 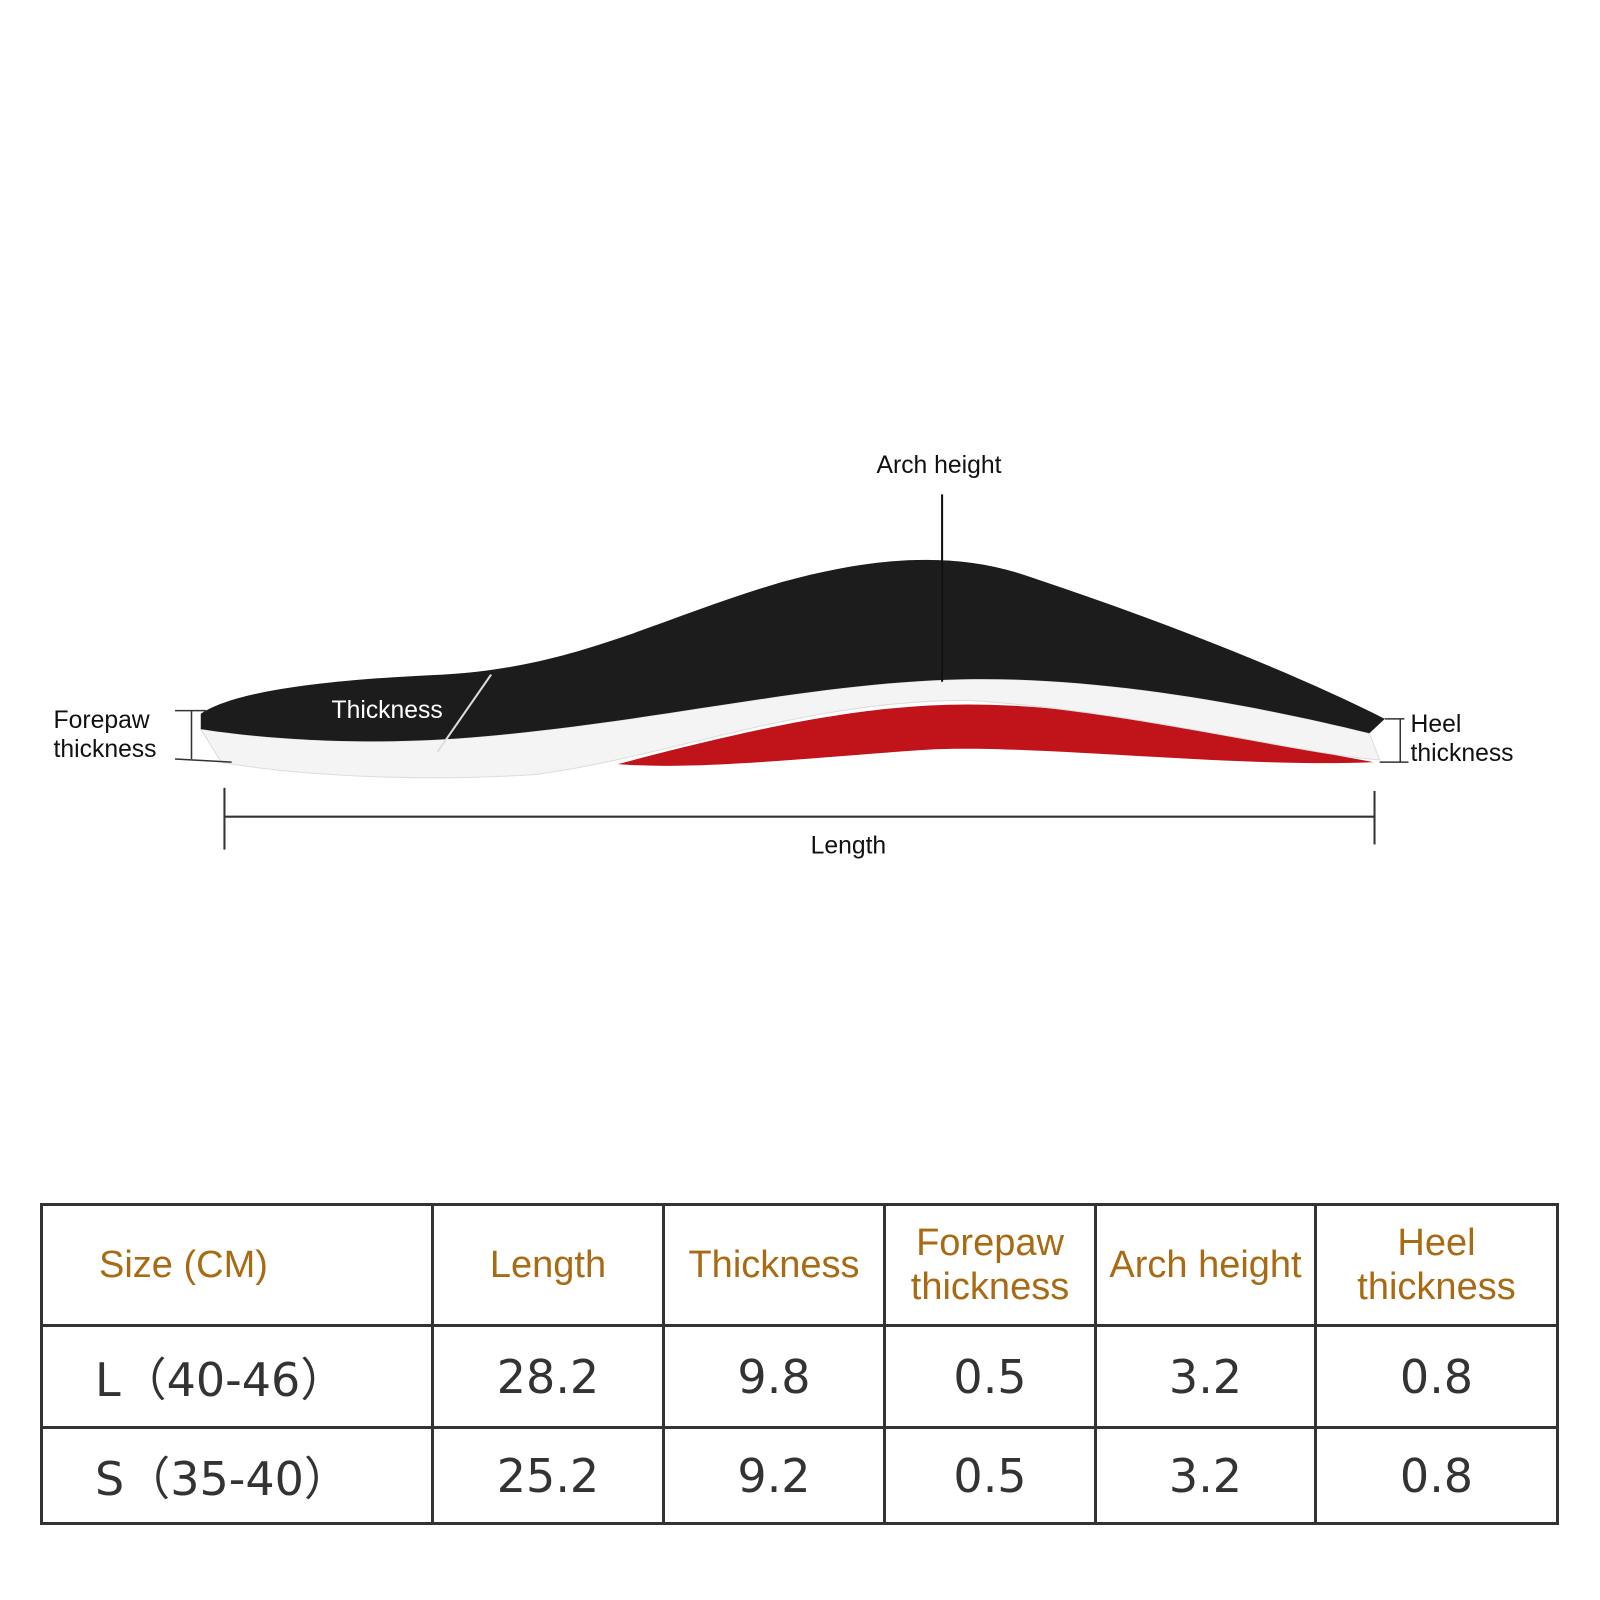 I want to click on table-cell: 9.8, so click(x=774, y=1376).